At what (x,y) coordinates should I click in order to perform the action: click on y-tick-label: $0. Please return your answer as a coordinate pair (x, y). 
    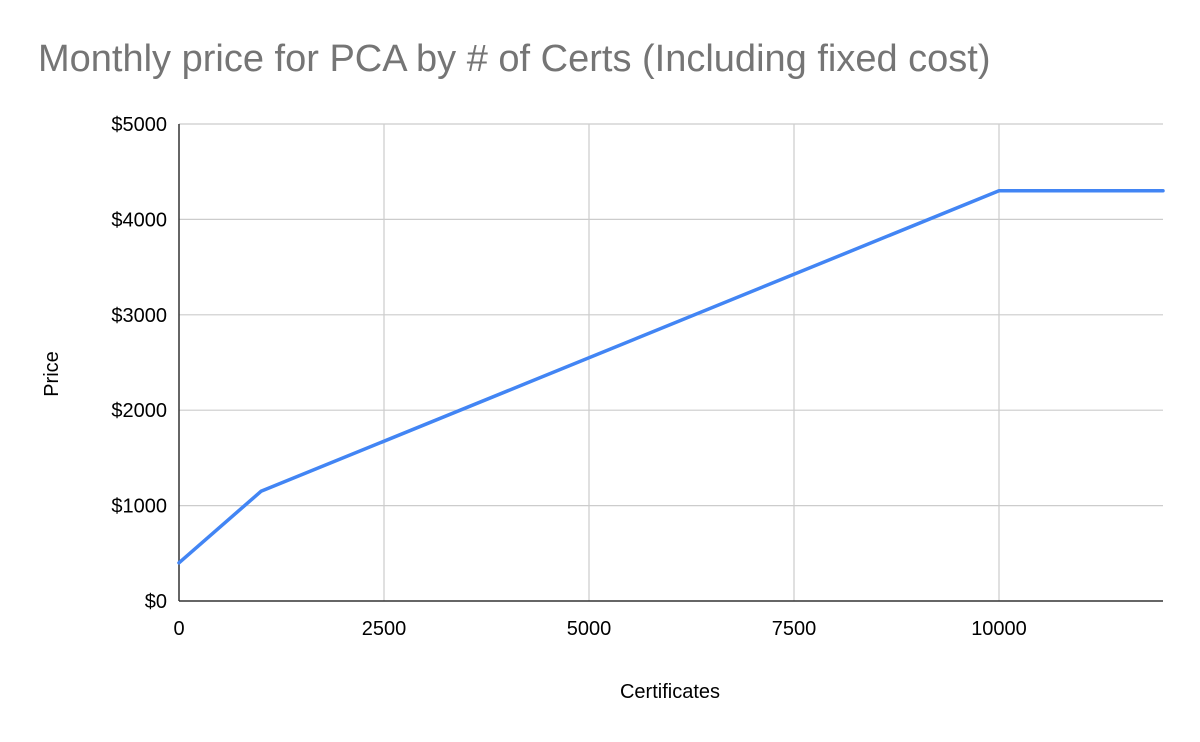
    Looking at the image, I should click on (156, 602).